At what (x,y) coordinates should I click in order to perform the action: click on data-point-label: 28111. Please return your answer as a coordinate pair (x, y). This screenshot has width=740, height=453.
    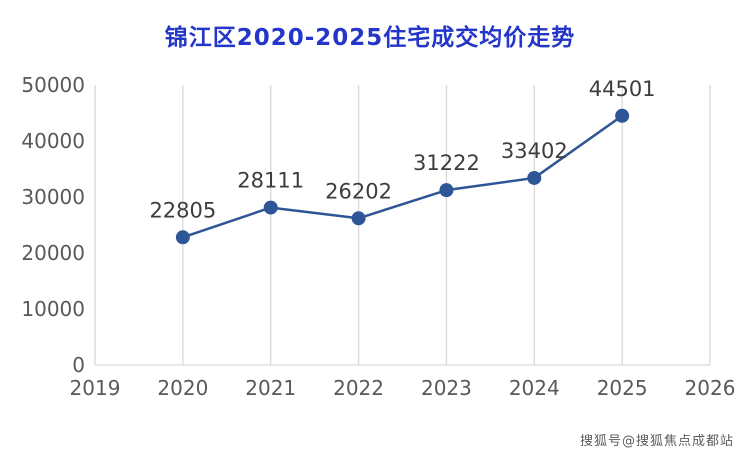
    Looking at the image, I should click on (270, 181).